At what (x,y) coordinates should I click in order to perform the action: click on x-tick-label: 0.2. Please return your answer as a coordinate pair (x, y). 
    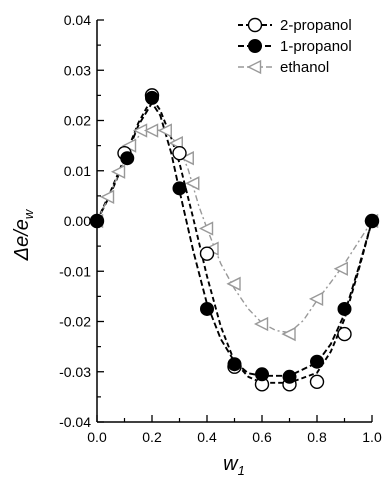
    Looking at the image, I should click on (152, 437).